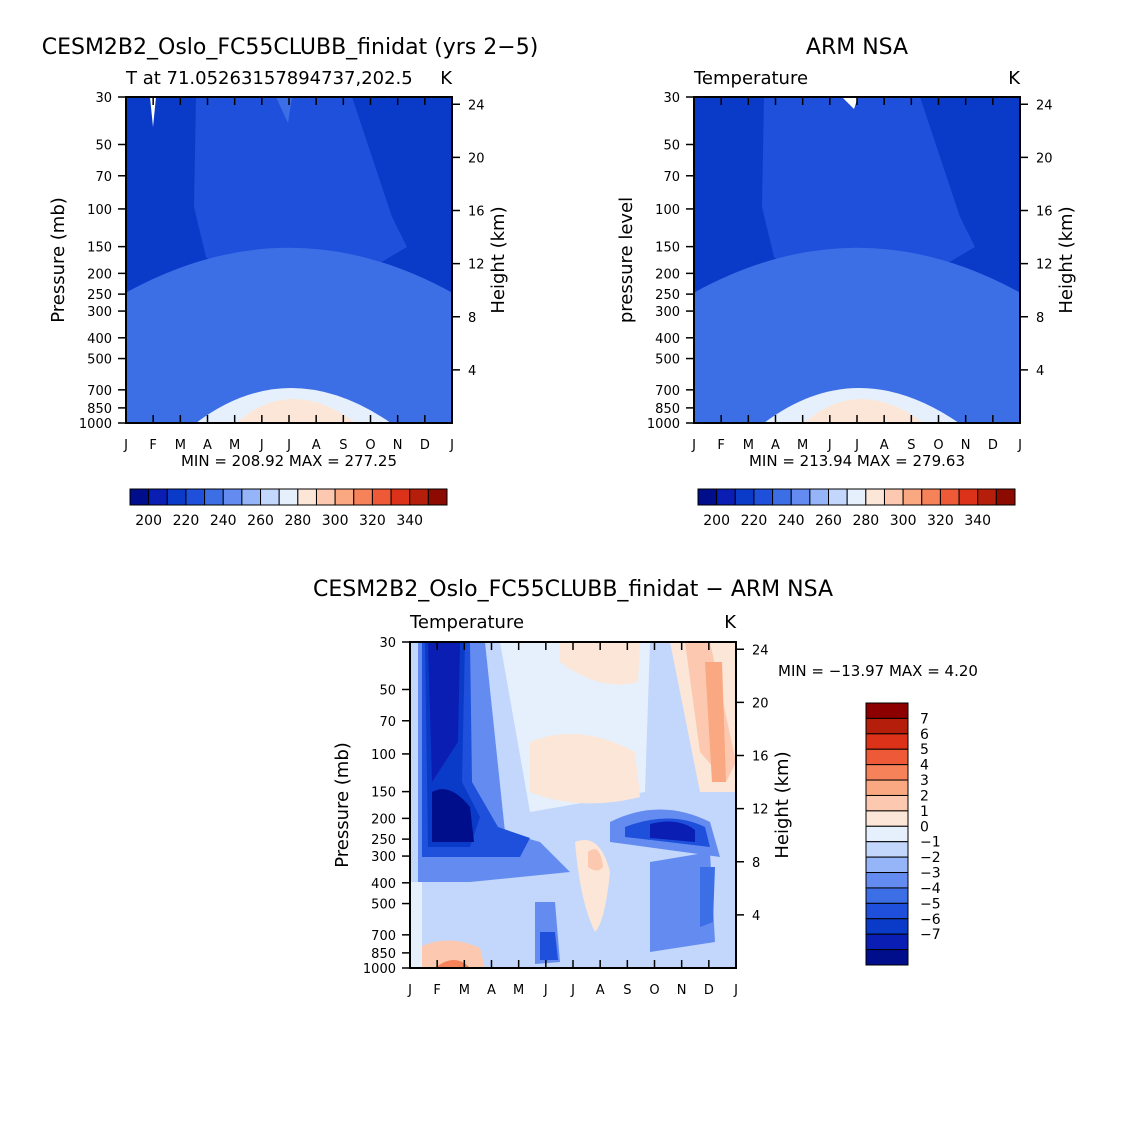 Image resolution: width=1146 pixels, height=1146 pixels. Describe the element at coordinates (1044, 265) in the screenshot. I see `y2-tick-label: 12` at that location.